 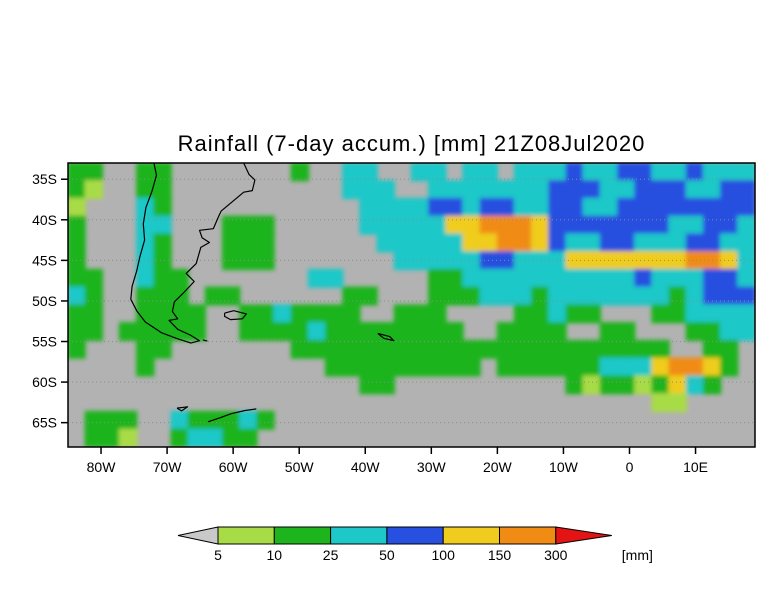 What do you see at coordinates (44, 220) in the screenshot?
I see `y-tick-label: 40S` at bounding box center [44, 220].